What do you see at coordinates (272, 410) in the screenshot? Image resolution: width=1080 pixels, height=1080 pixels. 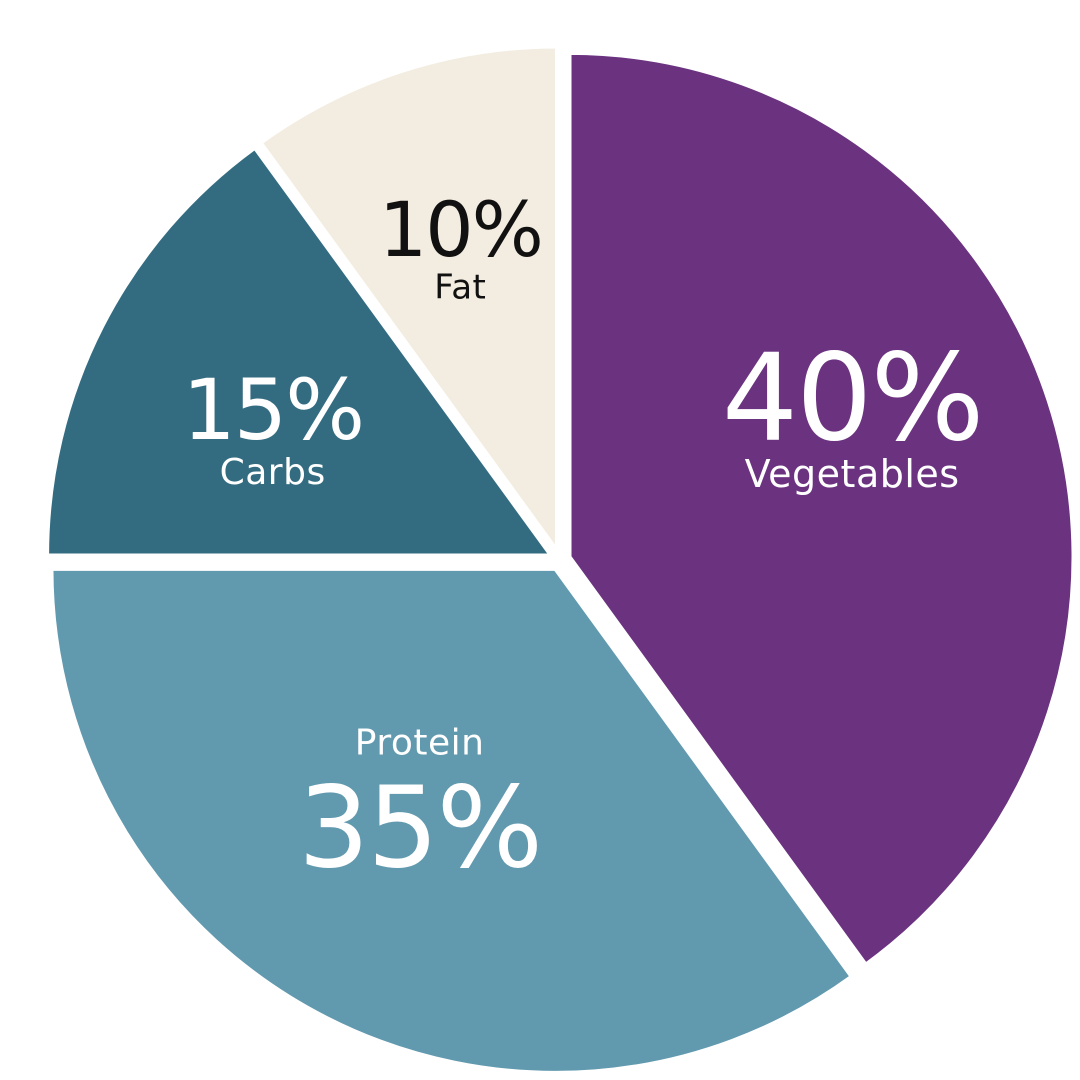 I see `pie-value-label-carbs: 15%` at bounding box center [272, 410].